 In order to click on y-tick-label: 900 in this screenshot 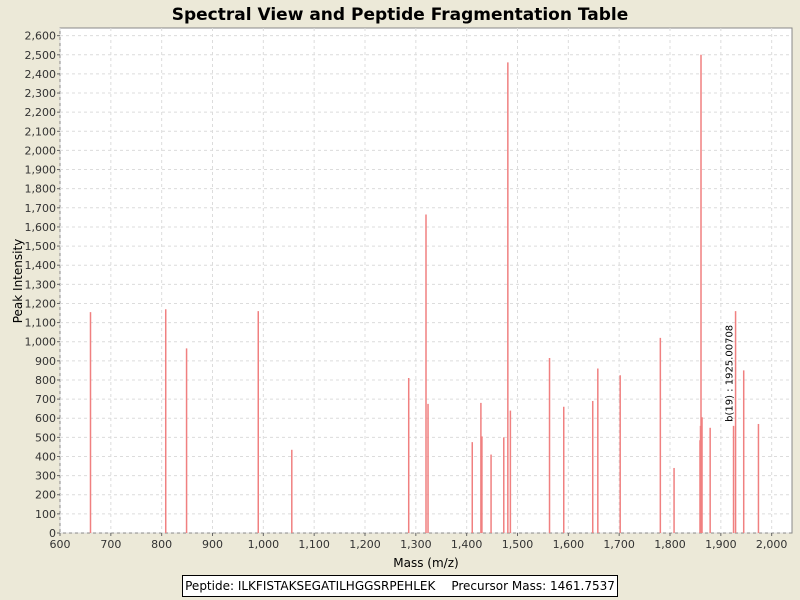, I will do `click(45, 361)`.